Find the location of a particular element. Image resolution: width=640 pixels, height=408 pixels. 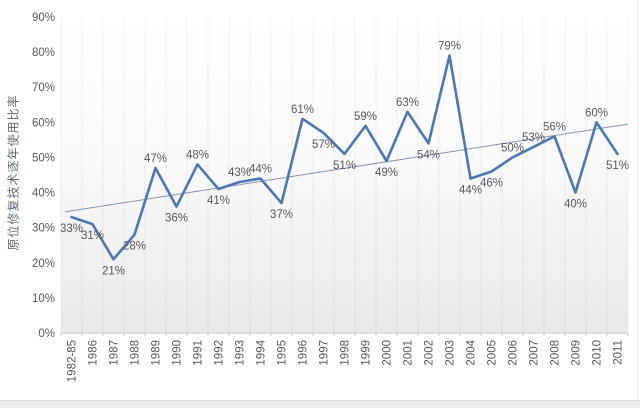

y-tick-label: 40% is located at coordinates (43, 194).